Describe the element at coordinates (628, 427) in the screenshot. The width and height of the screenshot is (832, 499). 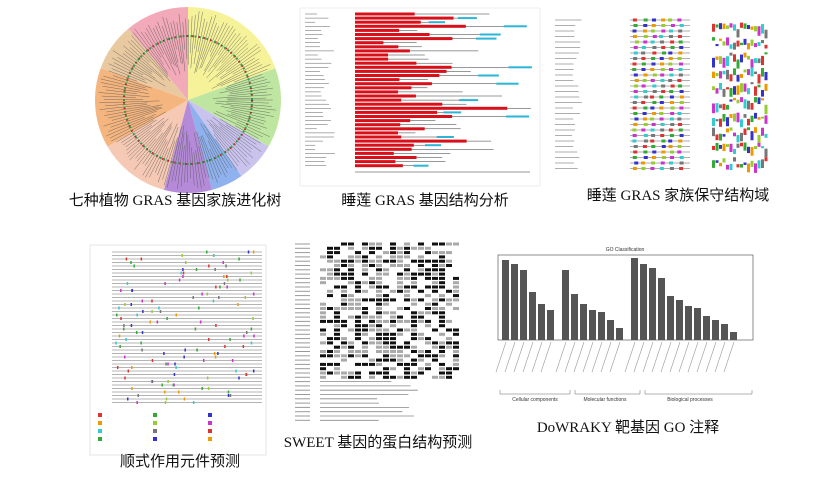
I see `caption: DoWRAKY 靶基因 GO 注释` at that location.